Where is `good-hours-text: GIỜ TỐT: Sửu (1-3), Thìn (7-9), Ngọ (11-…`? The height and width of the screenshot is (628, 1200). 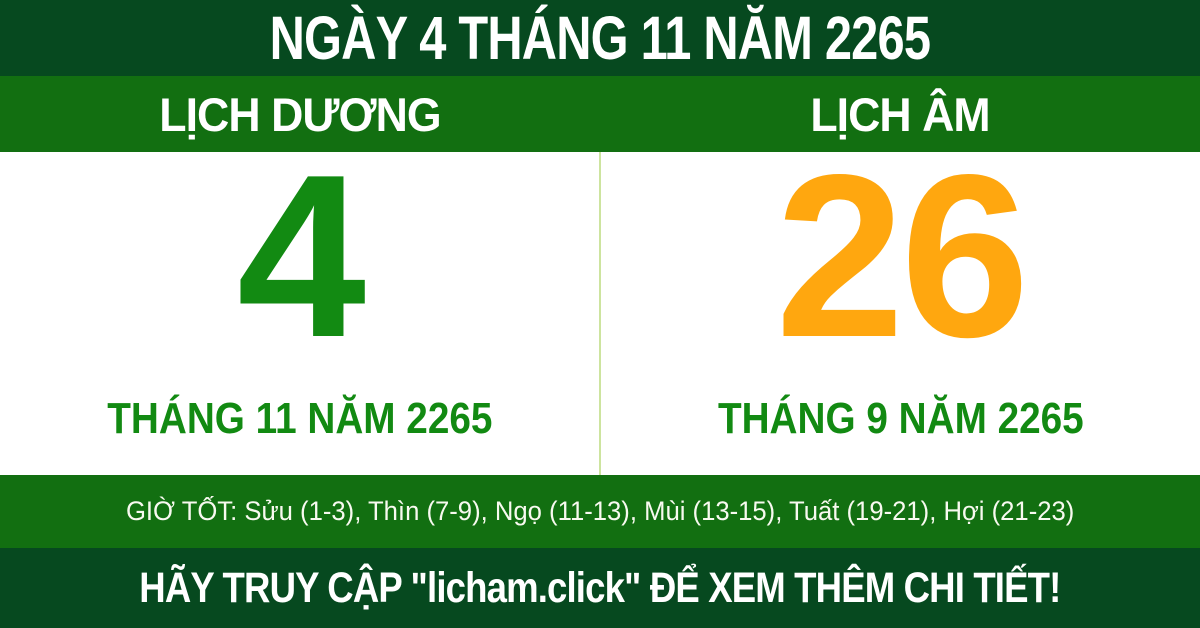
good-hours-text: GIỜ TỐT: Sửu (1-3), Thìn (7-9), Ngọ (11-… is located at coordinates (600, 511).